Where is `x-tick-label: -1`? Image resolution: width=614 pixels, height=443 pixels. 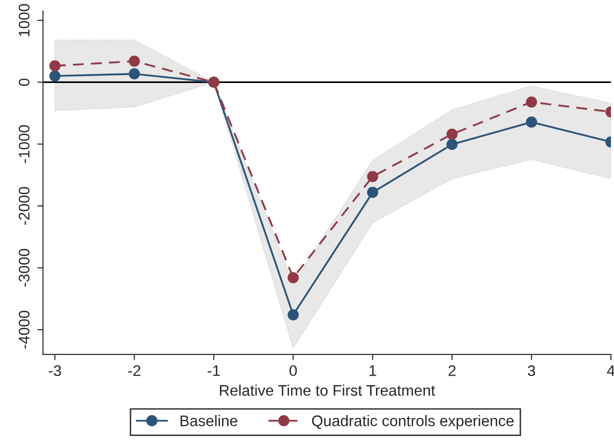
x-tick-label: -1 is located at coordinates (214, 370).